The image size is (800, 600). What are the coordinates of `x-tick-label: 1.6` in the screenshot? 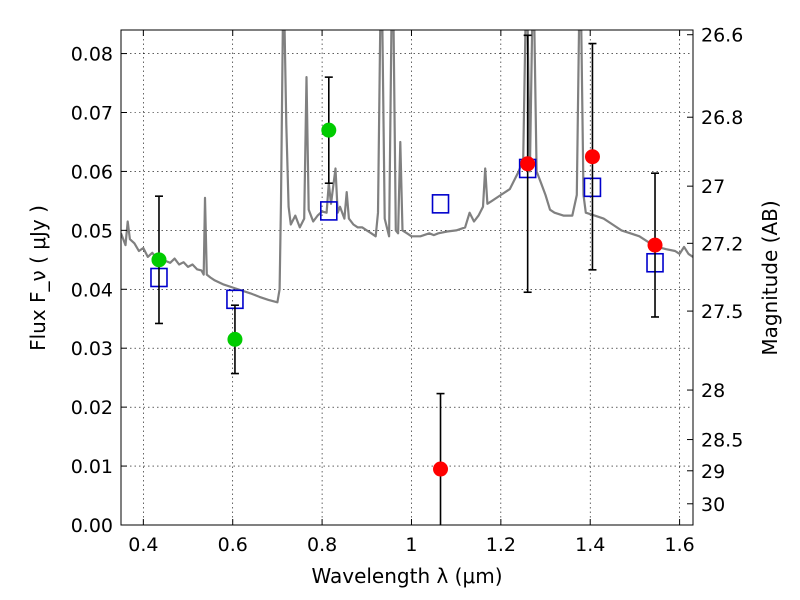 It's located at (679, 545).